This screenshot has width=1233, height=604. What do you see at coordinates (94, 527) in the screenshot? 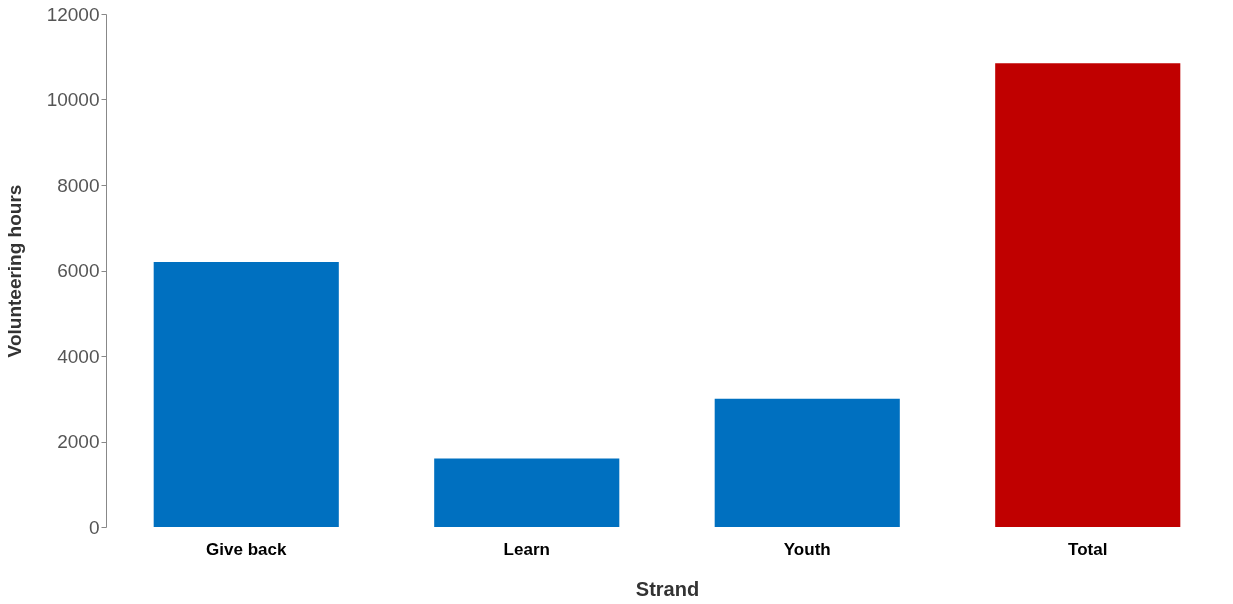
I see `y-tick-label: 0` at bounding box center [94, 527].